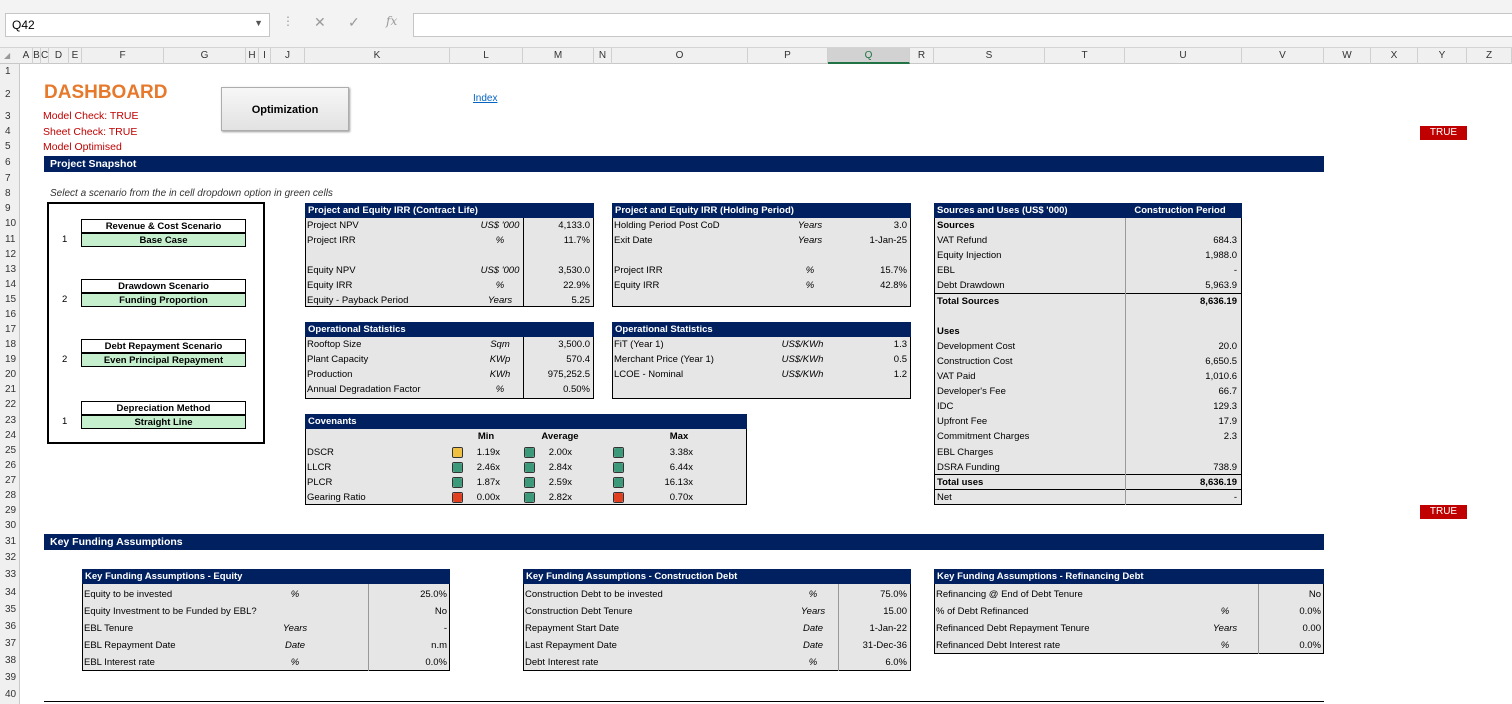 The height and width of the screenshot is (704, 1512). What do you see at coordinates (137, 25) in the screenshot?
I see `name-box: Q42 ▼` at bounding box center [137, 25].